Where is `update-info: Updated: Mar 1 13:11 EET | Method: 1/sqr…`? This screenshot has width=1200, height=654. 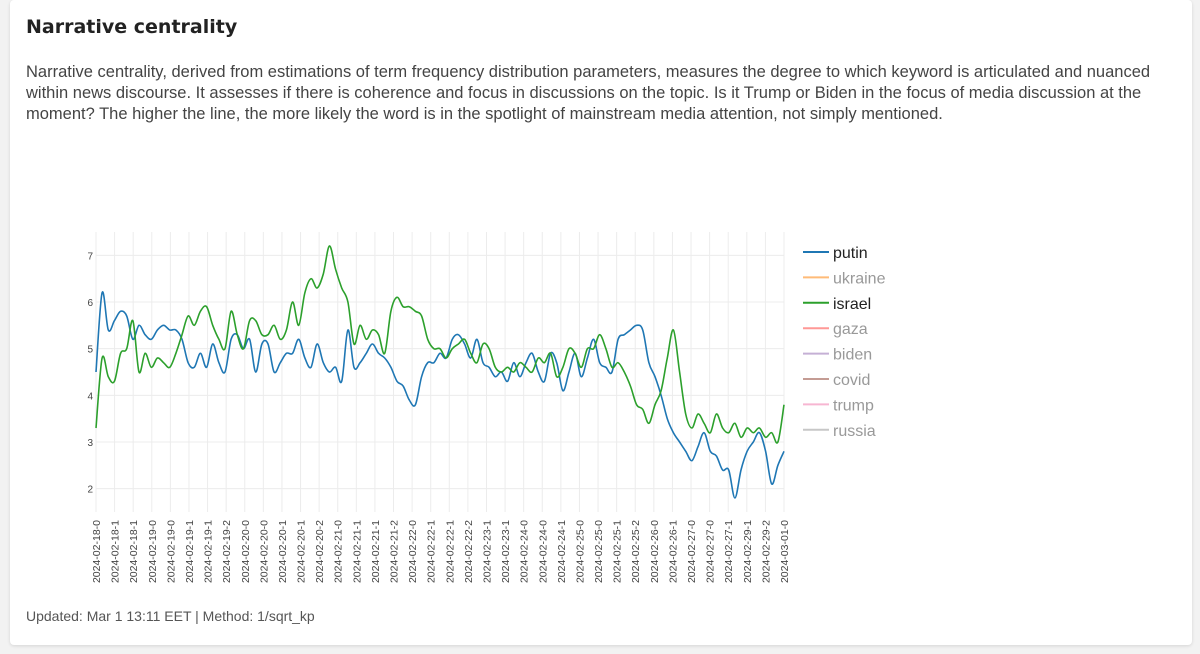
update-info: Updated: Mar 1 13:11 EET | Method: 1/sqr… is located at coordinates (170, 616).